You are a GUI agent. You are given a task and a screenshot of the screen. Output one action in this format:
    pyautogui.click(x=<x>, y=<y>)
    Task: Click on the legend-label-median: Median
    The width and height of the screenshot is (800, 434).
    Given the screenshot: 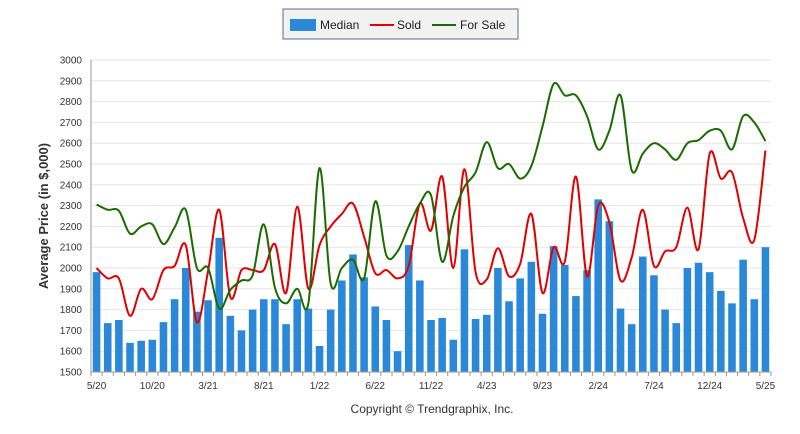 What is the action you would take?
    pyautogui.click(x=339, y=25)
    